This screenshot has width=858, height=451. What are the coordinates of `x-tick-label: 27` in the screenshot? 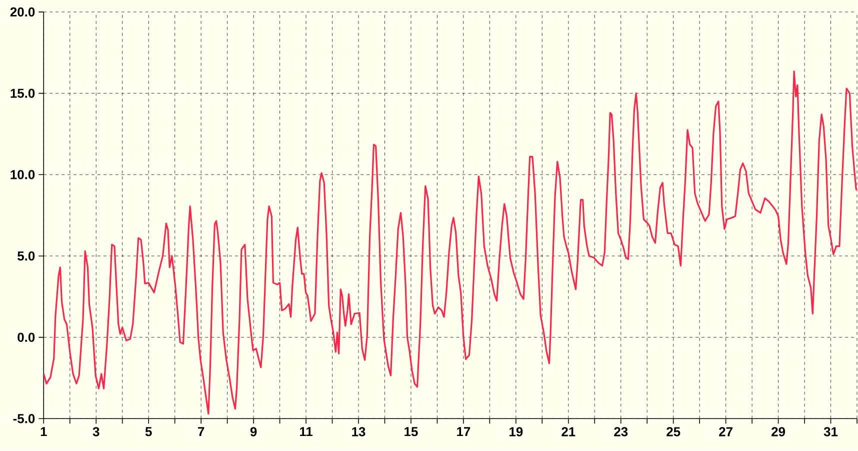 It's located at (725, 431).